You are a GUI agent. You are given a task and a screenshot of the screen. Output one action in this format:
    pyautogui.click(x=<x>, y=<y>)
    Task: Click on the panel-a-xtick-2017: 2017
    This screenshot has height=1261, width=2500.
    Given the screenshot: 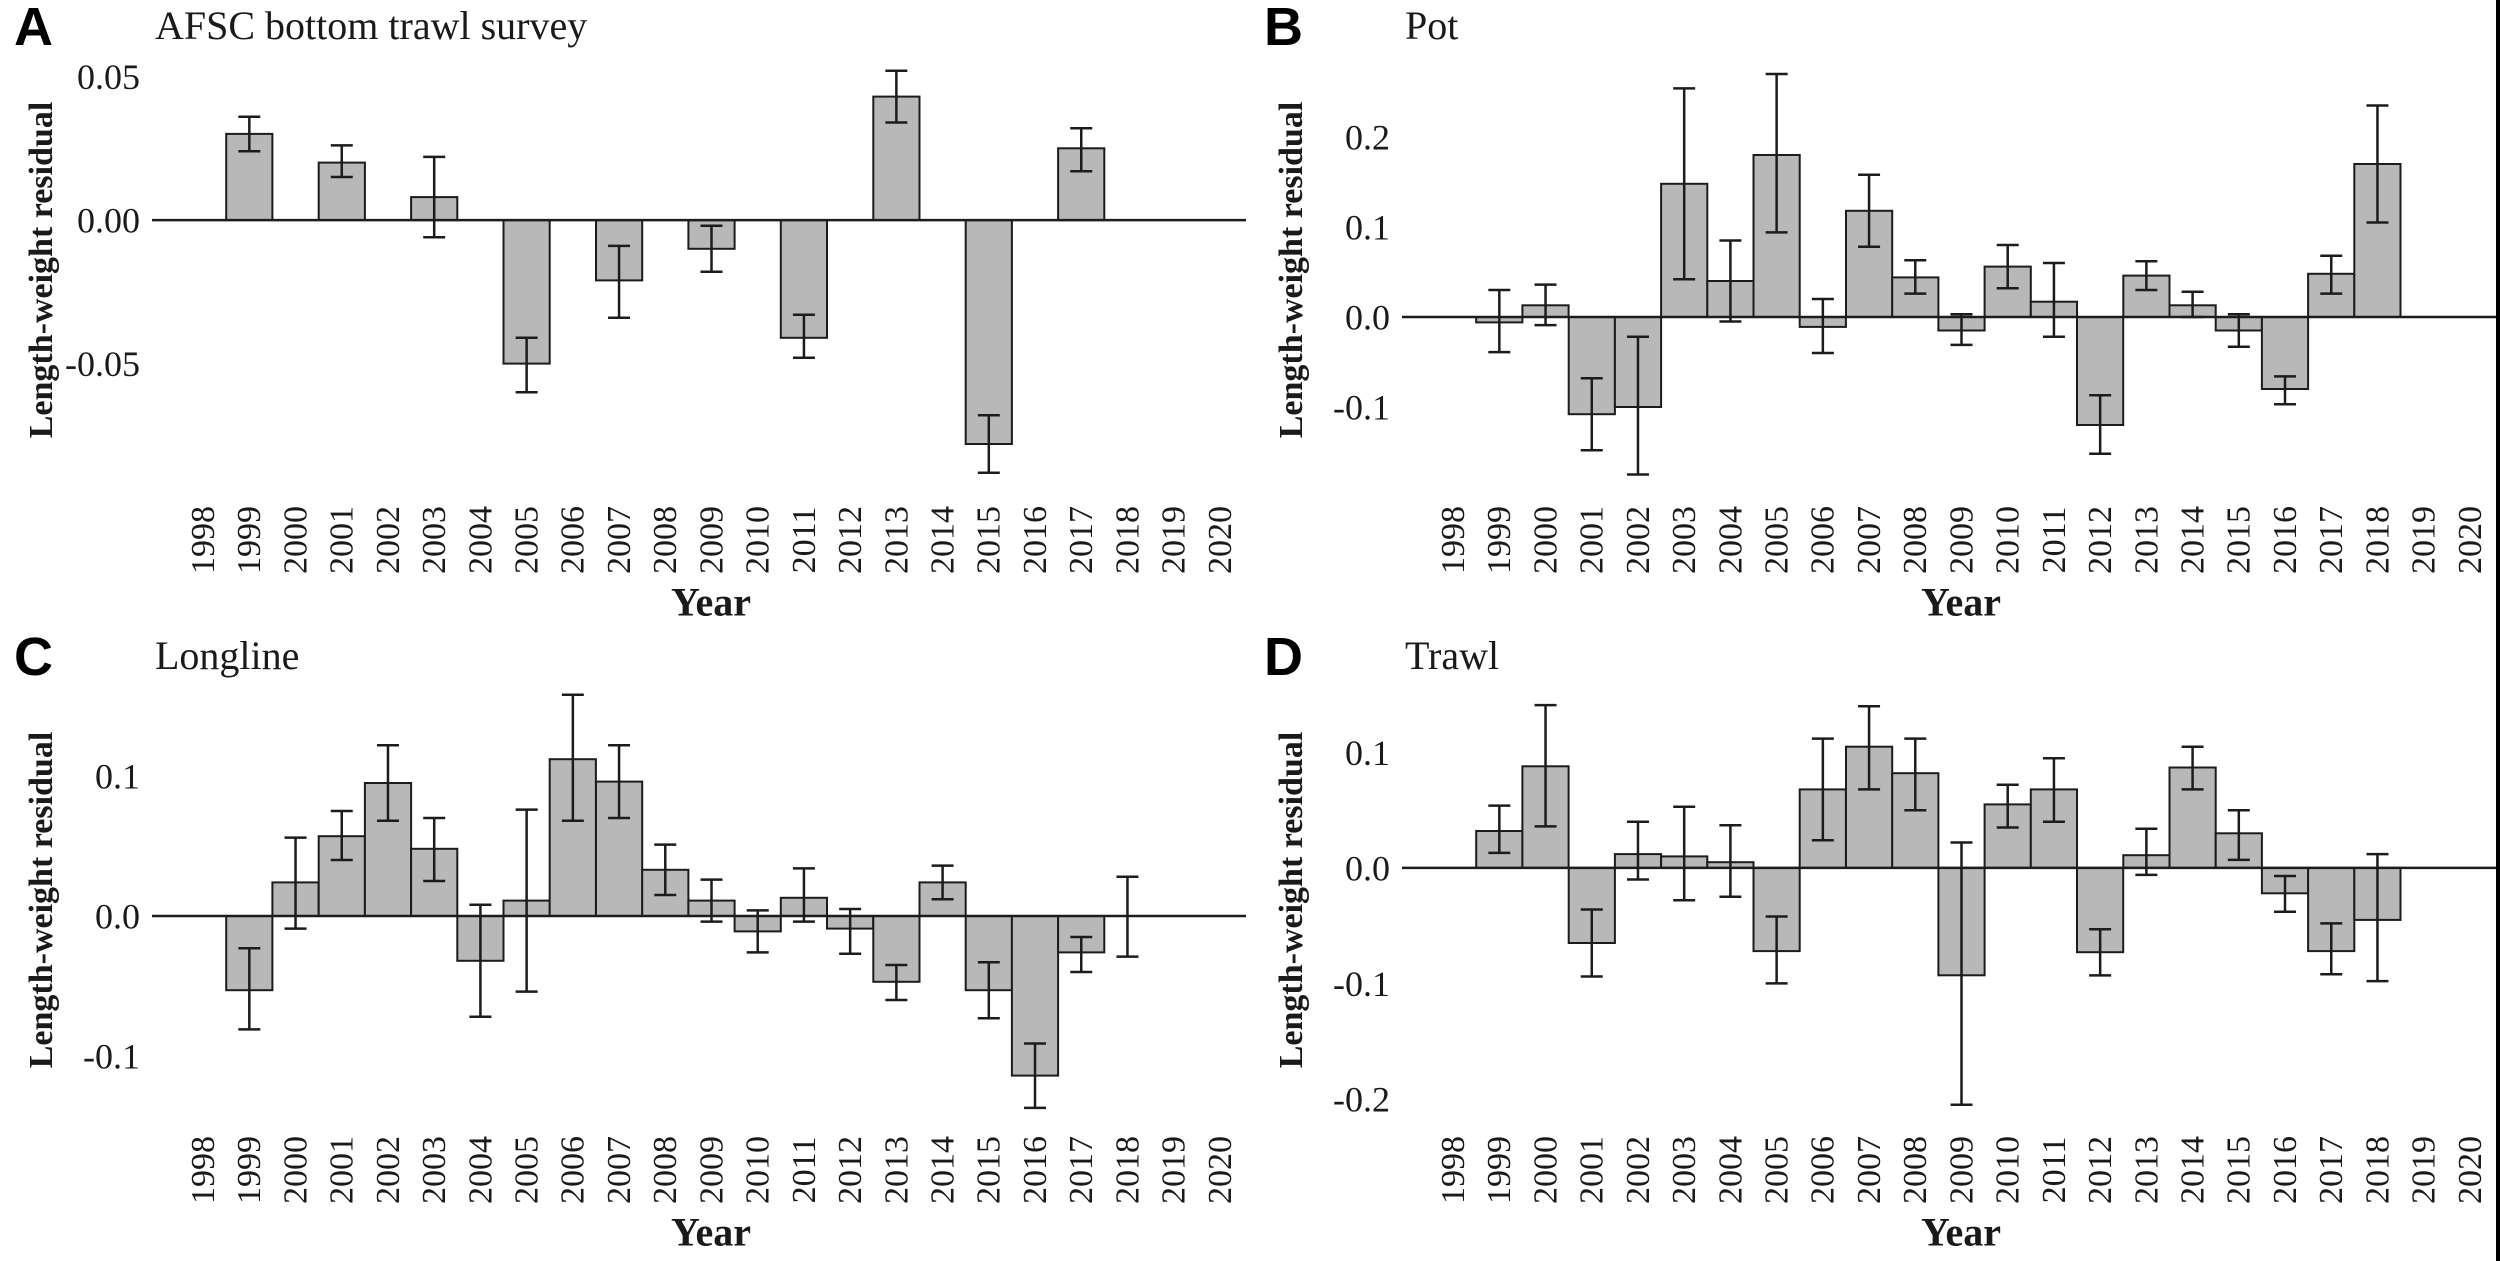 What is the action you would take?
    pyautogui.click(x=1081, y=540)
    